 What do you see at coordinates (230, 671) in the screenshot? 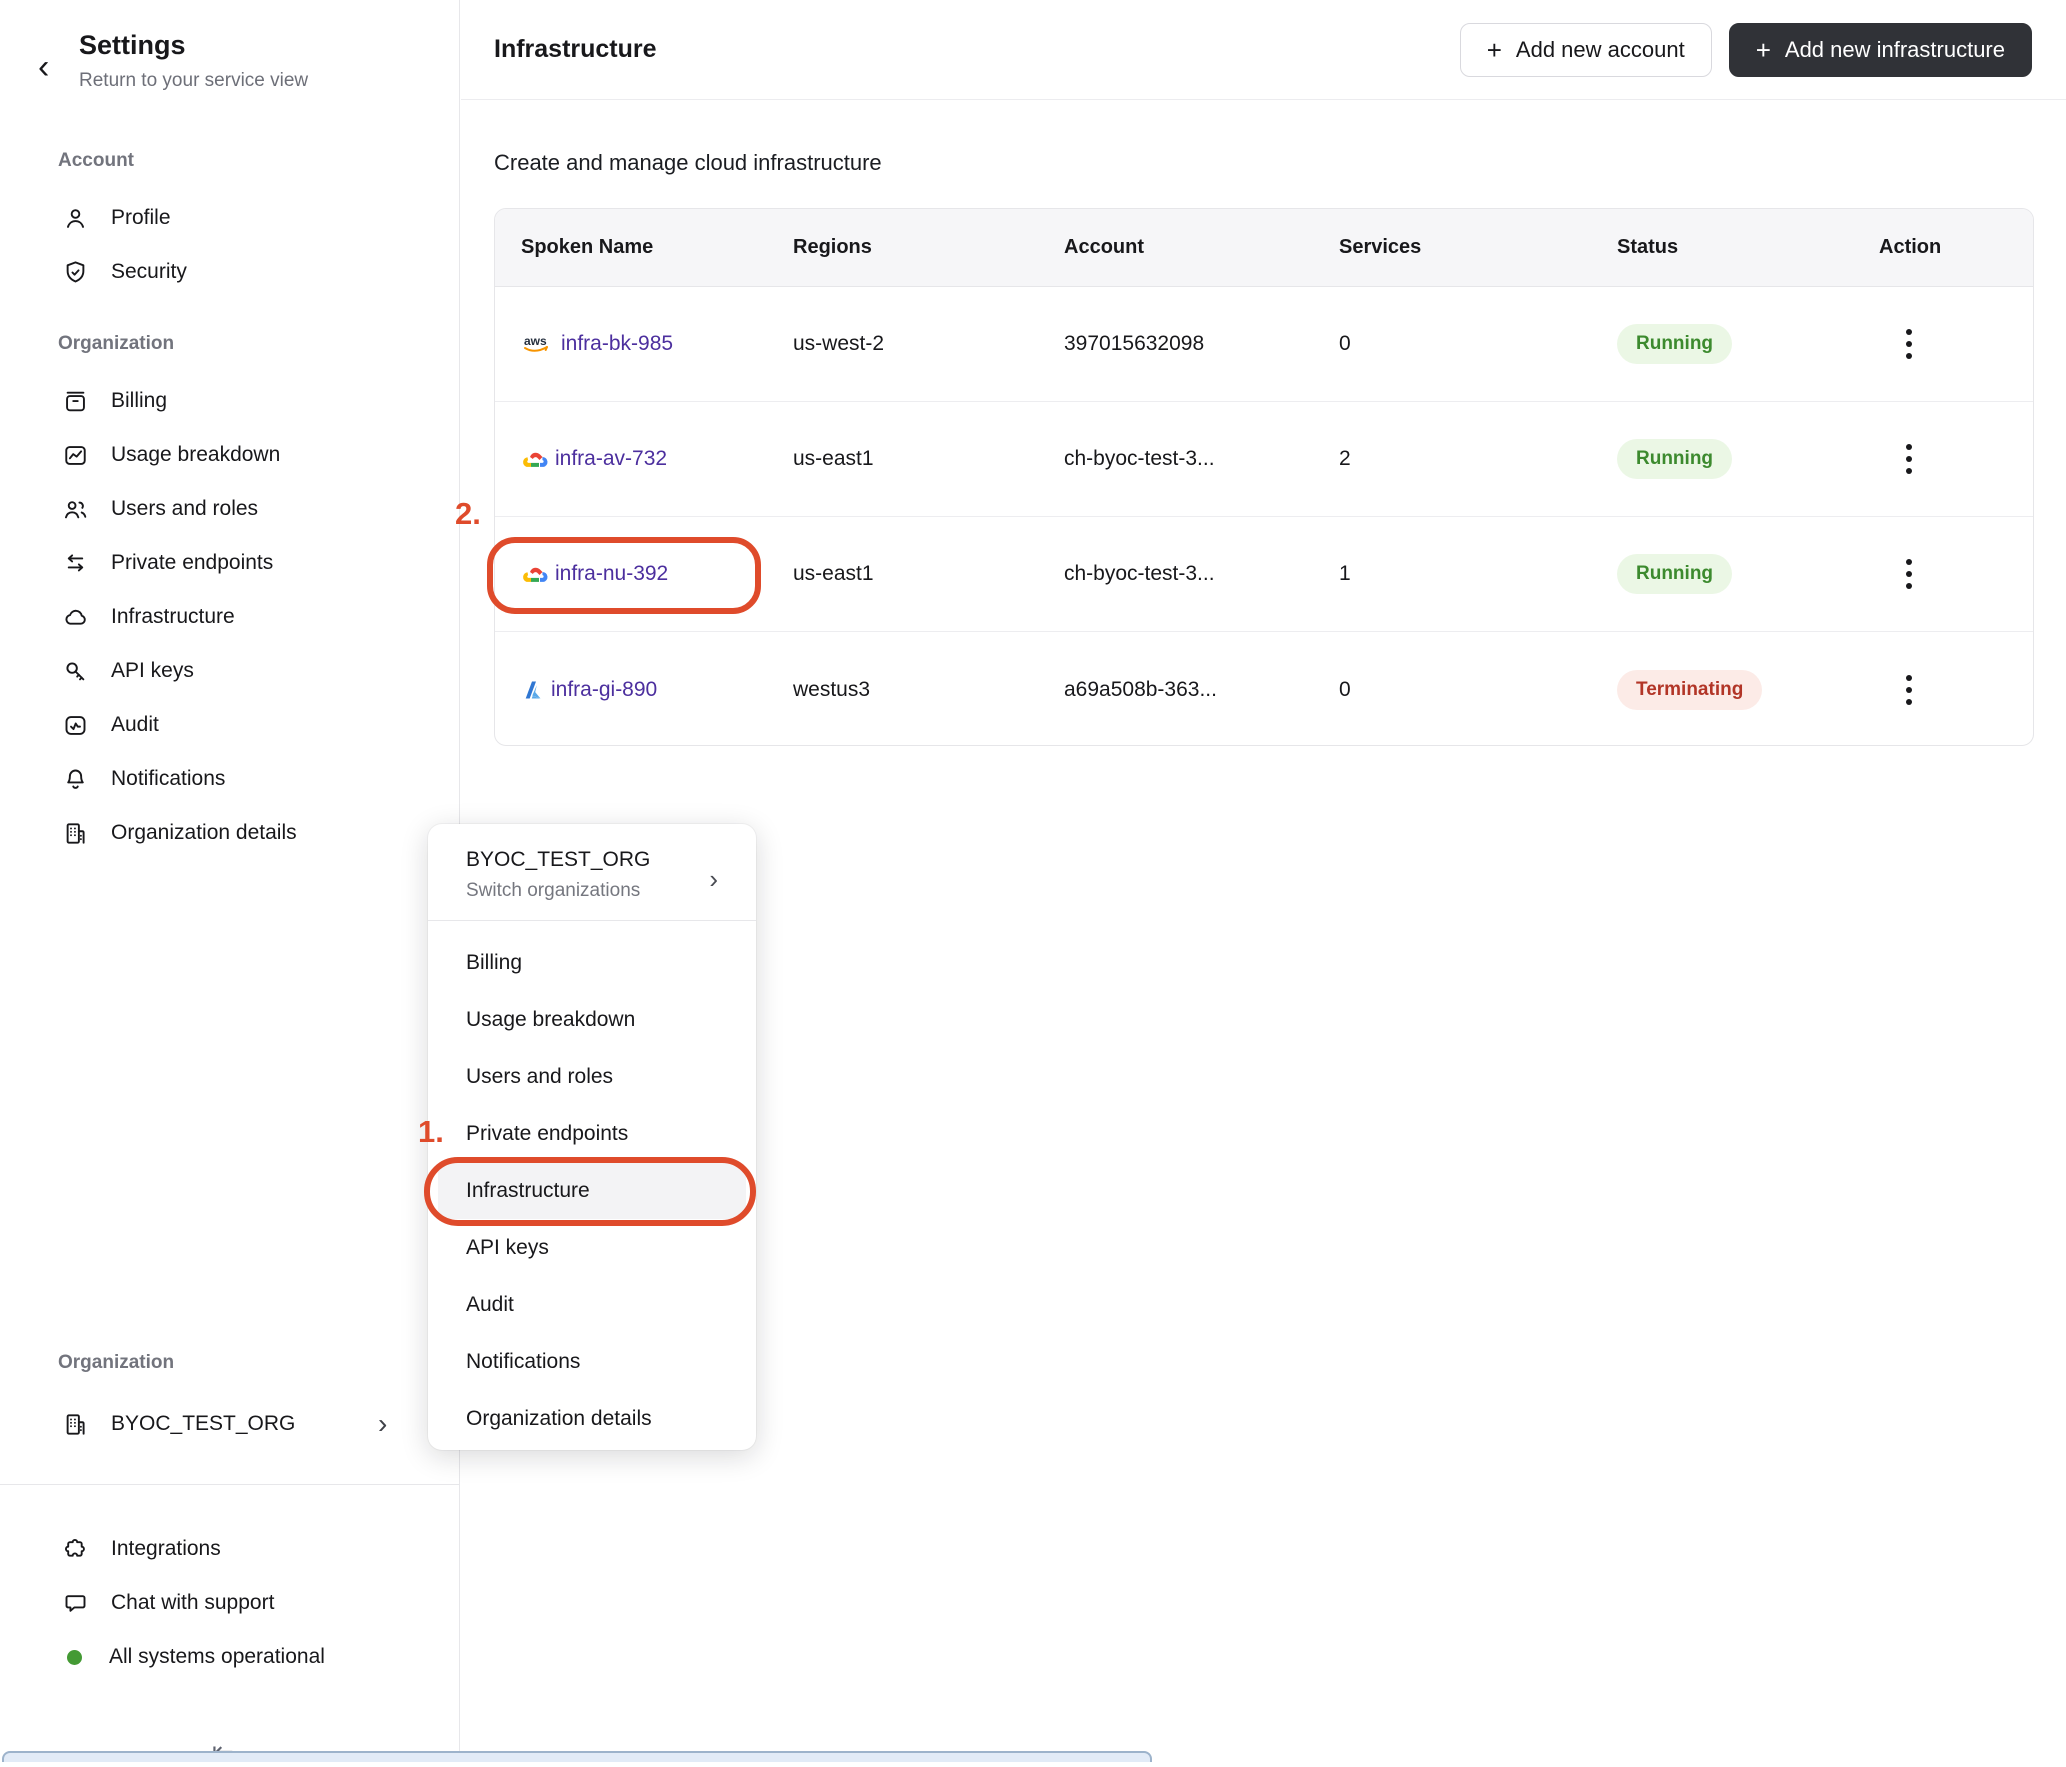
I see `sidebar-item-api-keys: API keys` at bounding box center [230, 671].